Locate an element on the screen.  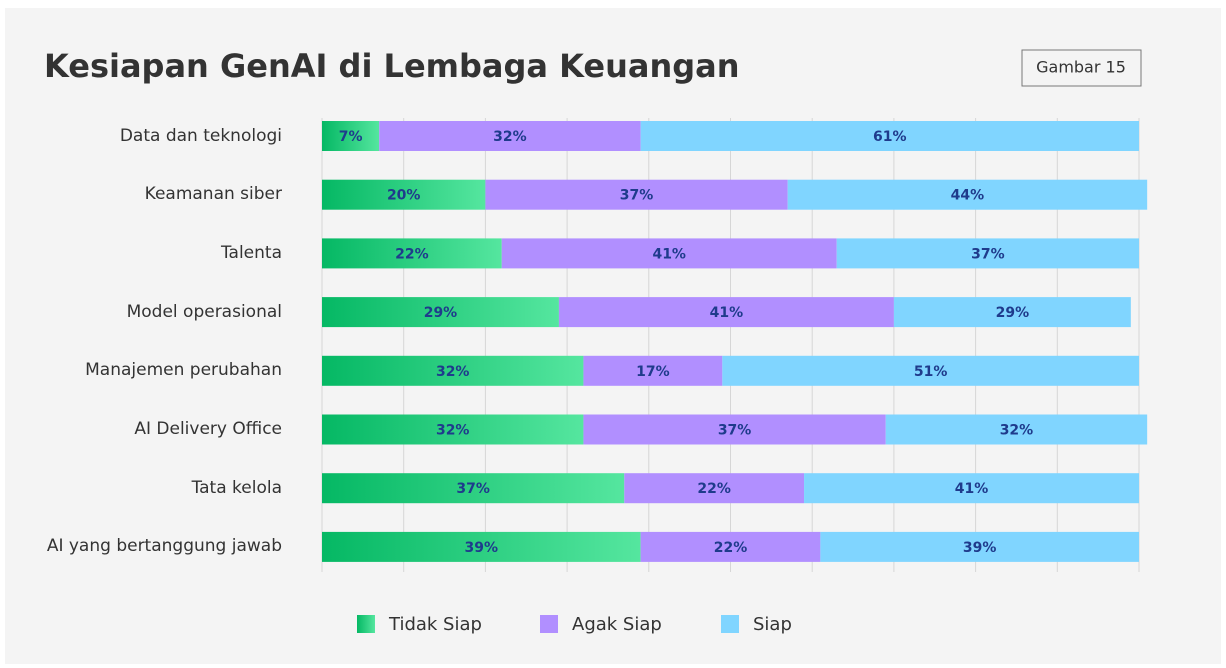
category-label: Tata kelola is located at coordinates (236, 487).